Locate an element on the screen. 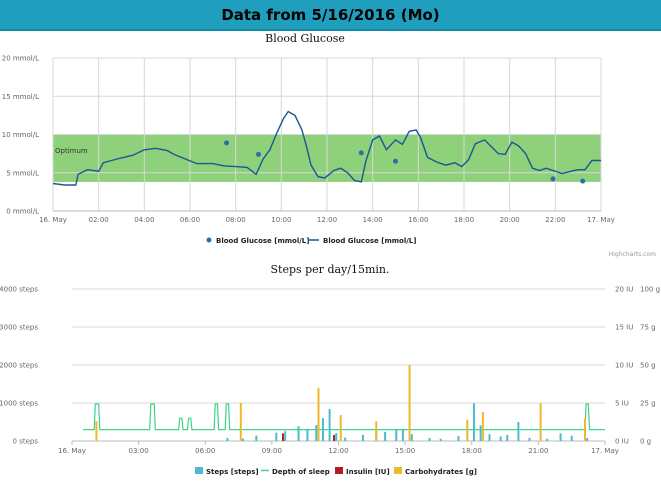  legend-item-sleep: Depth of sleep is located at coordinates (301, 472).